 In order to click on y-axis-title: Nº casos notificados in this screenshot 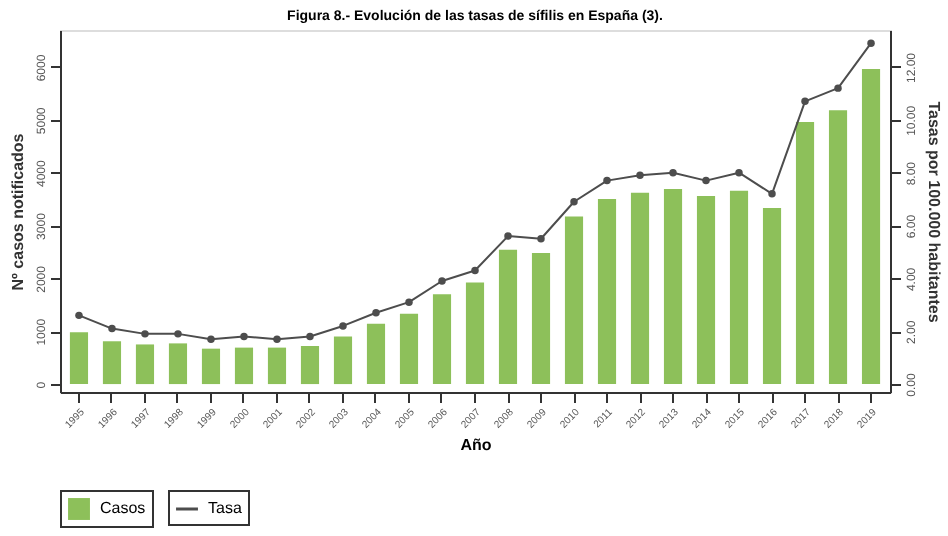, I will do `click(18, 211)`.